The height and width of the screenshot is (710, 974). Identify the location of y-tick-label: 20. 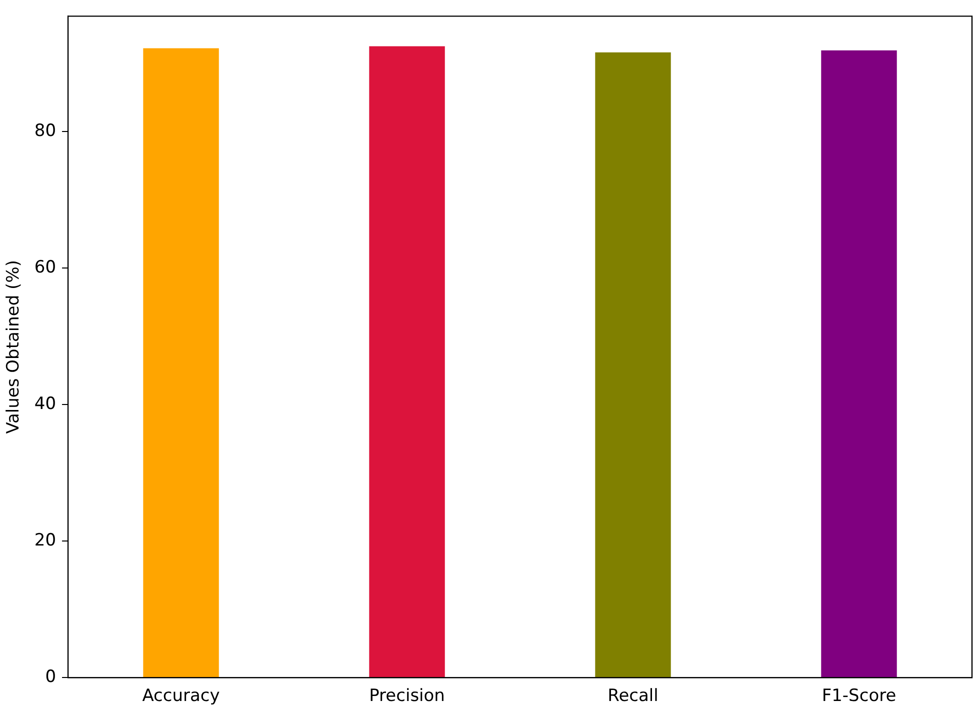
(45, 540).